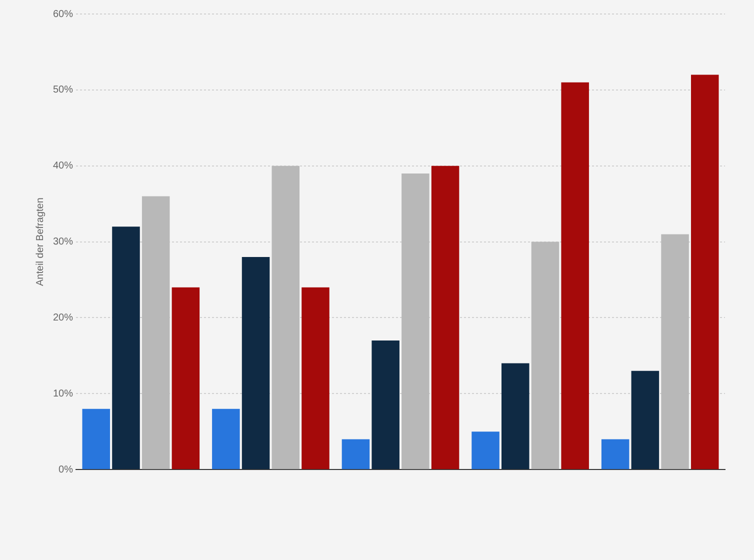 This screenshot has width=754, height=560. Describe the element at coordinates (63, 166) in the screenshot. I see `y-tick-label: 40%` at that location.